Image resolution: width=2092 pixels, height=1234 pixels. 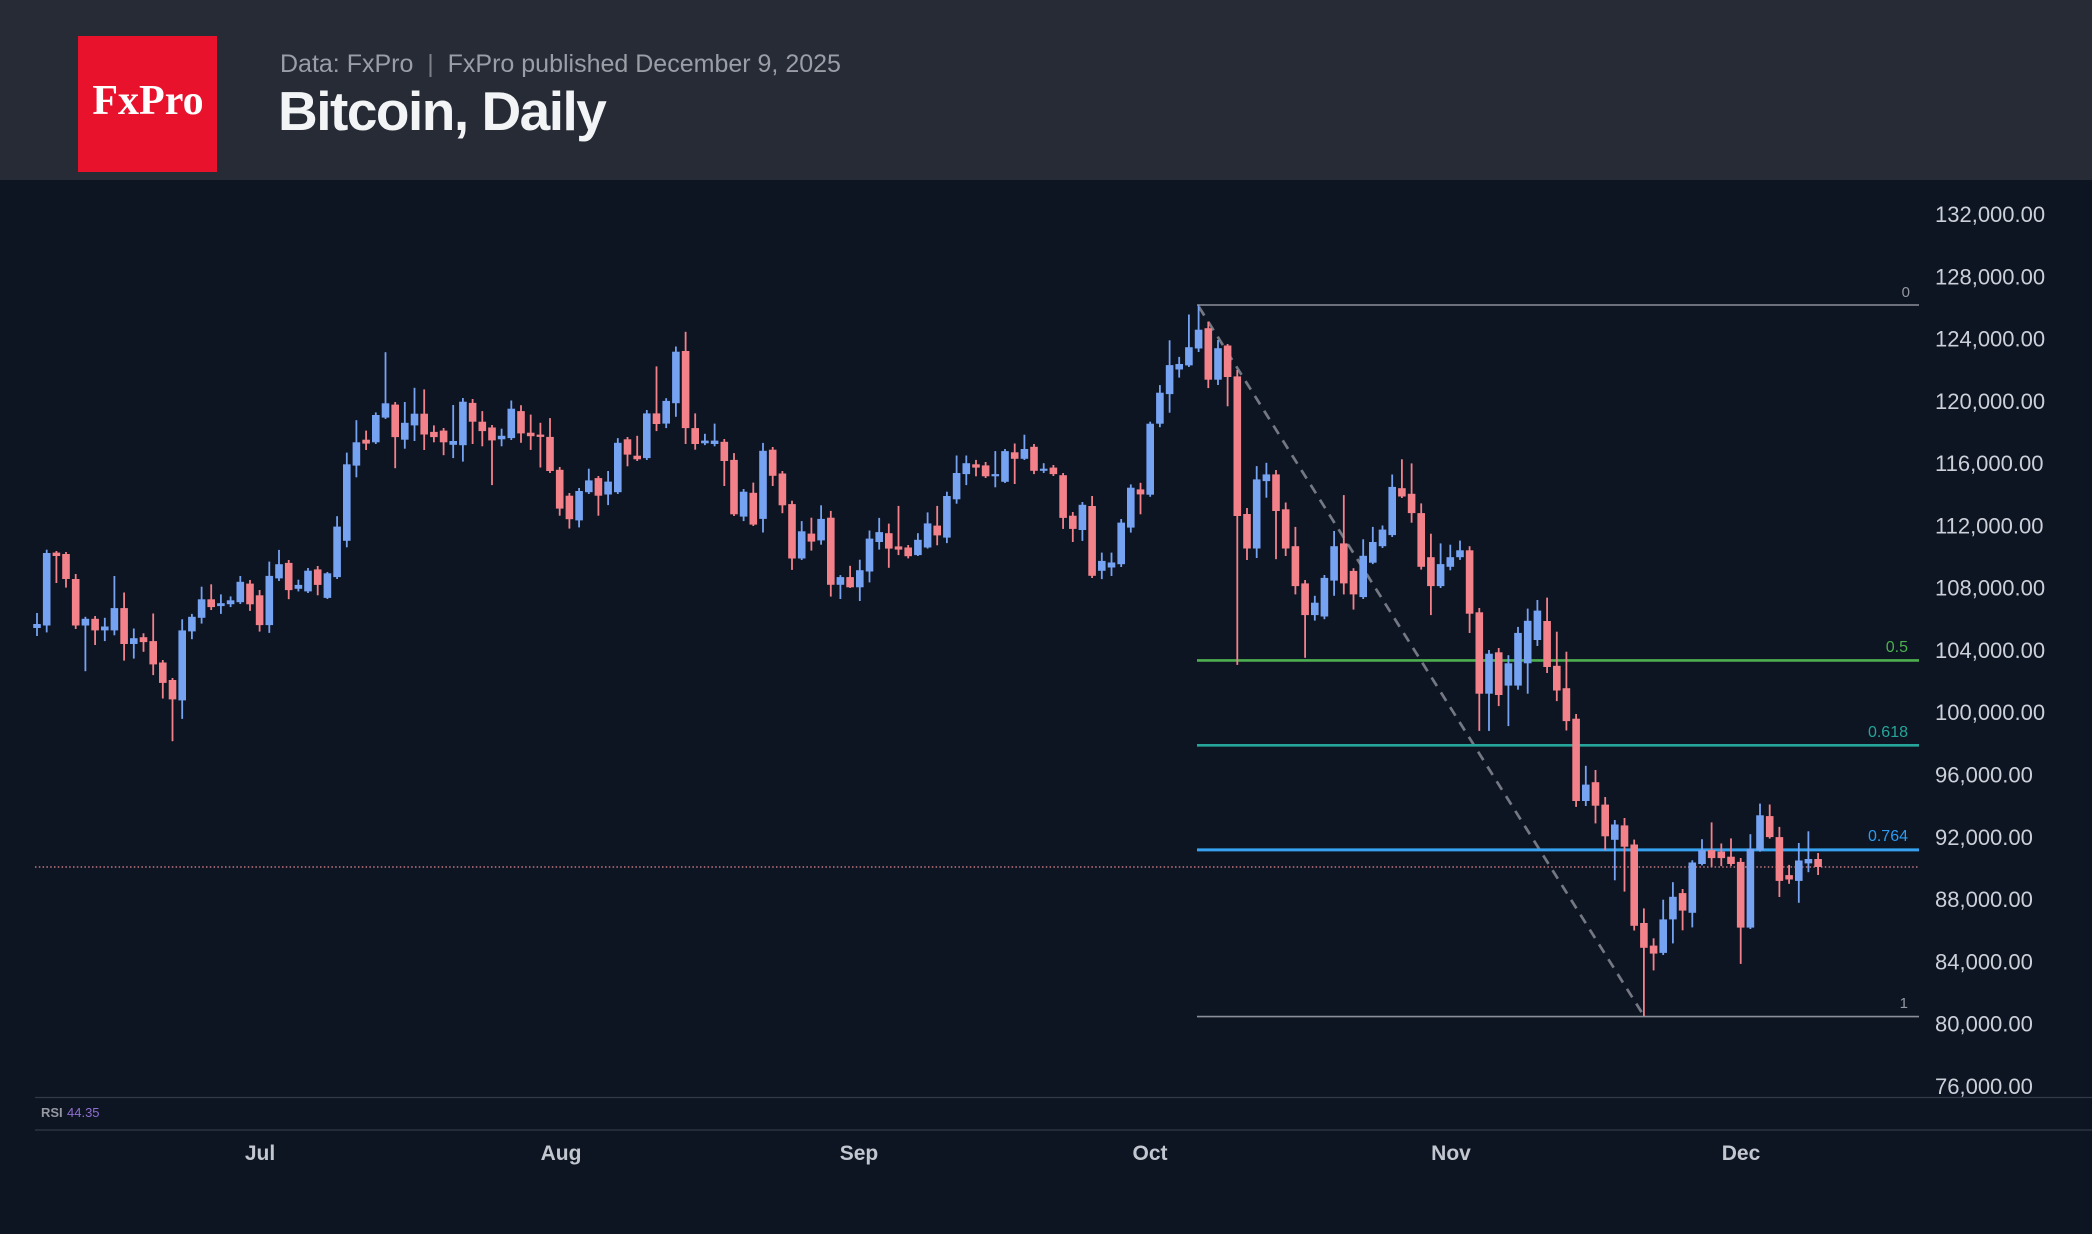 What do you see at coordinates (1990, 339) in the screenshot?
I see `svg-text: 124,000.00` at bounding box center [1990, 339].